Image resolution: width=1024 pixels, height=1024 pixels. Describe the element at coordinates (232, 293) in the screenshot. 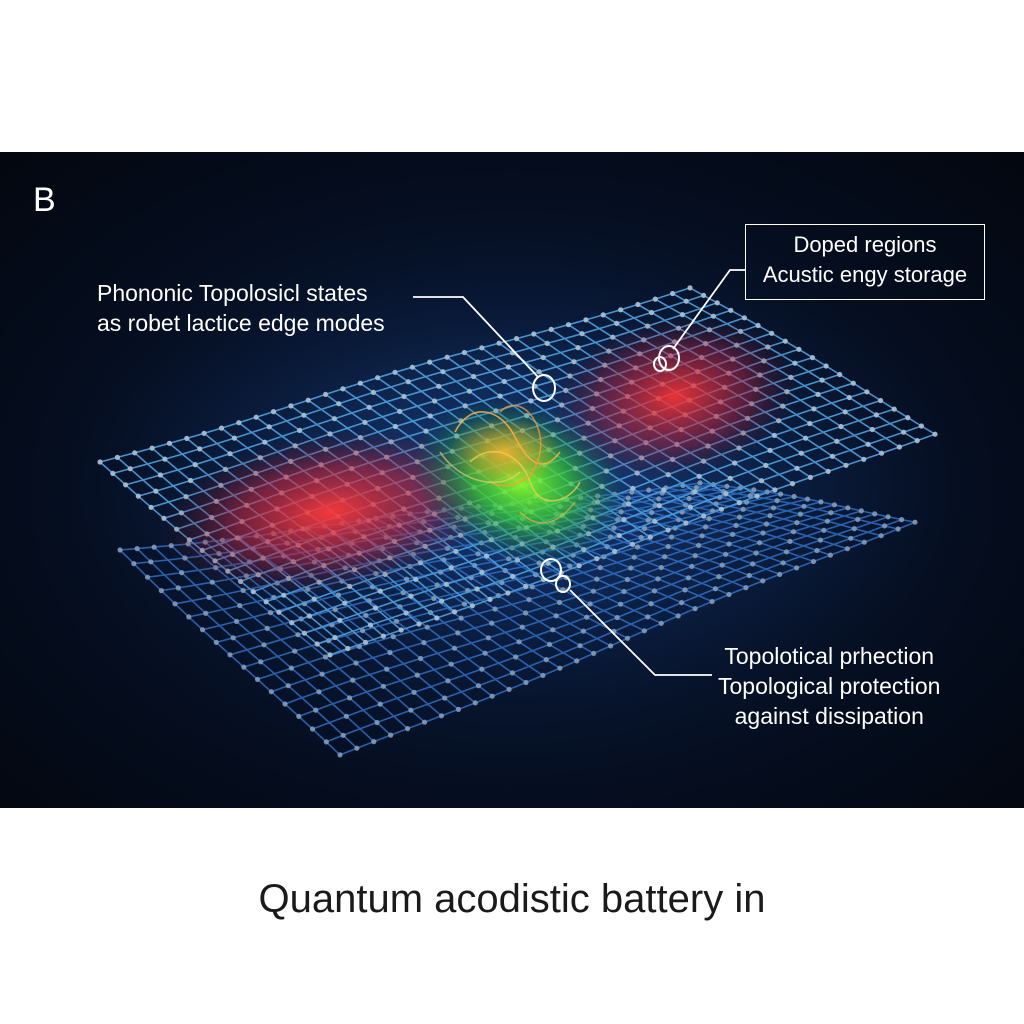

I see `callout-line: Phononic Topolosicl states` at that location.